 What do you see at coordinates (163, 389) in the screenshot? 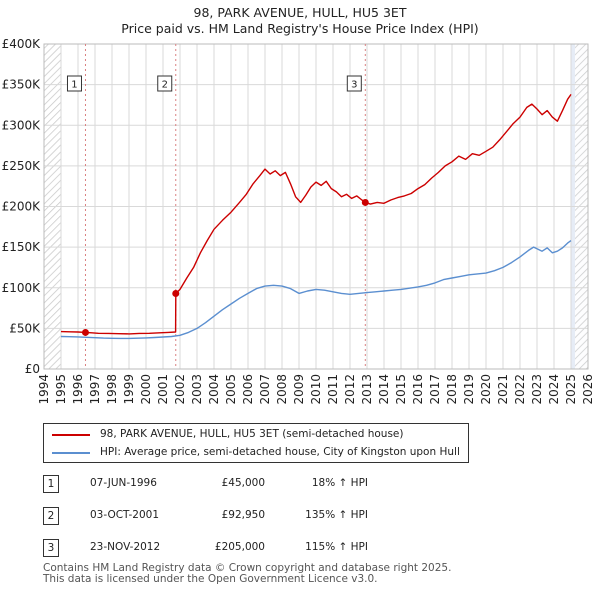
I see `x-tick-label: 2001` at bounding box center [163, 389].